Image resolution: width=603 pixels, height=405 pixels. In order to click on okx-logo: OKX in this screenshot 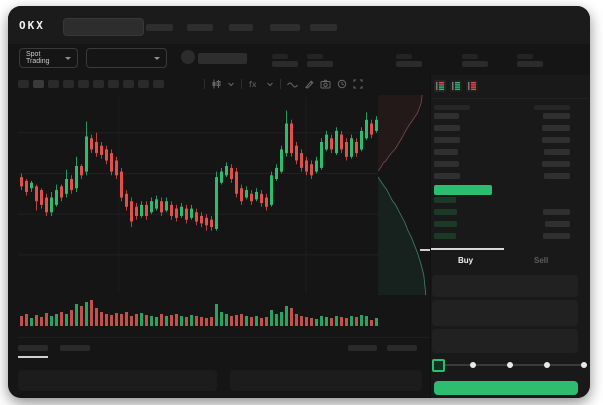, I will do `click(32, 25)`.